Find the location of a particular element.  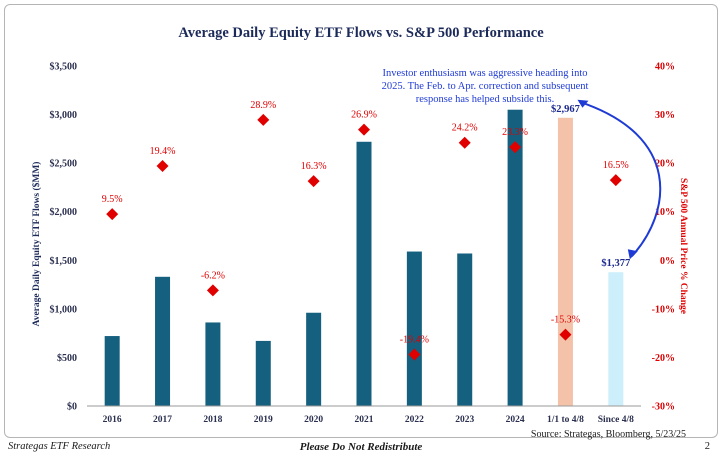

x-tick-label: 1/1 to 4/8 is located at coordinates (565, 420).